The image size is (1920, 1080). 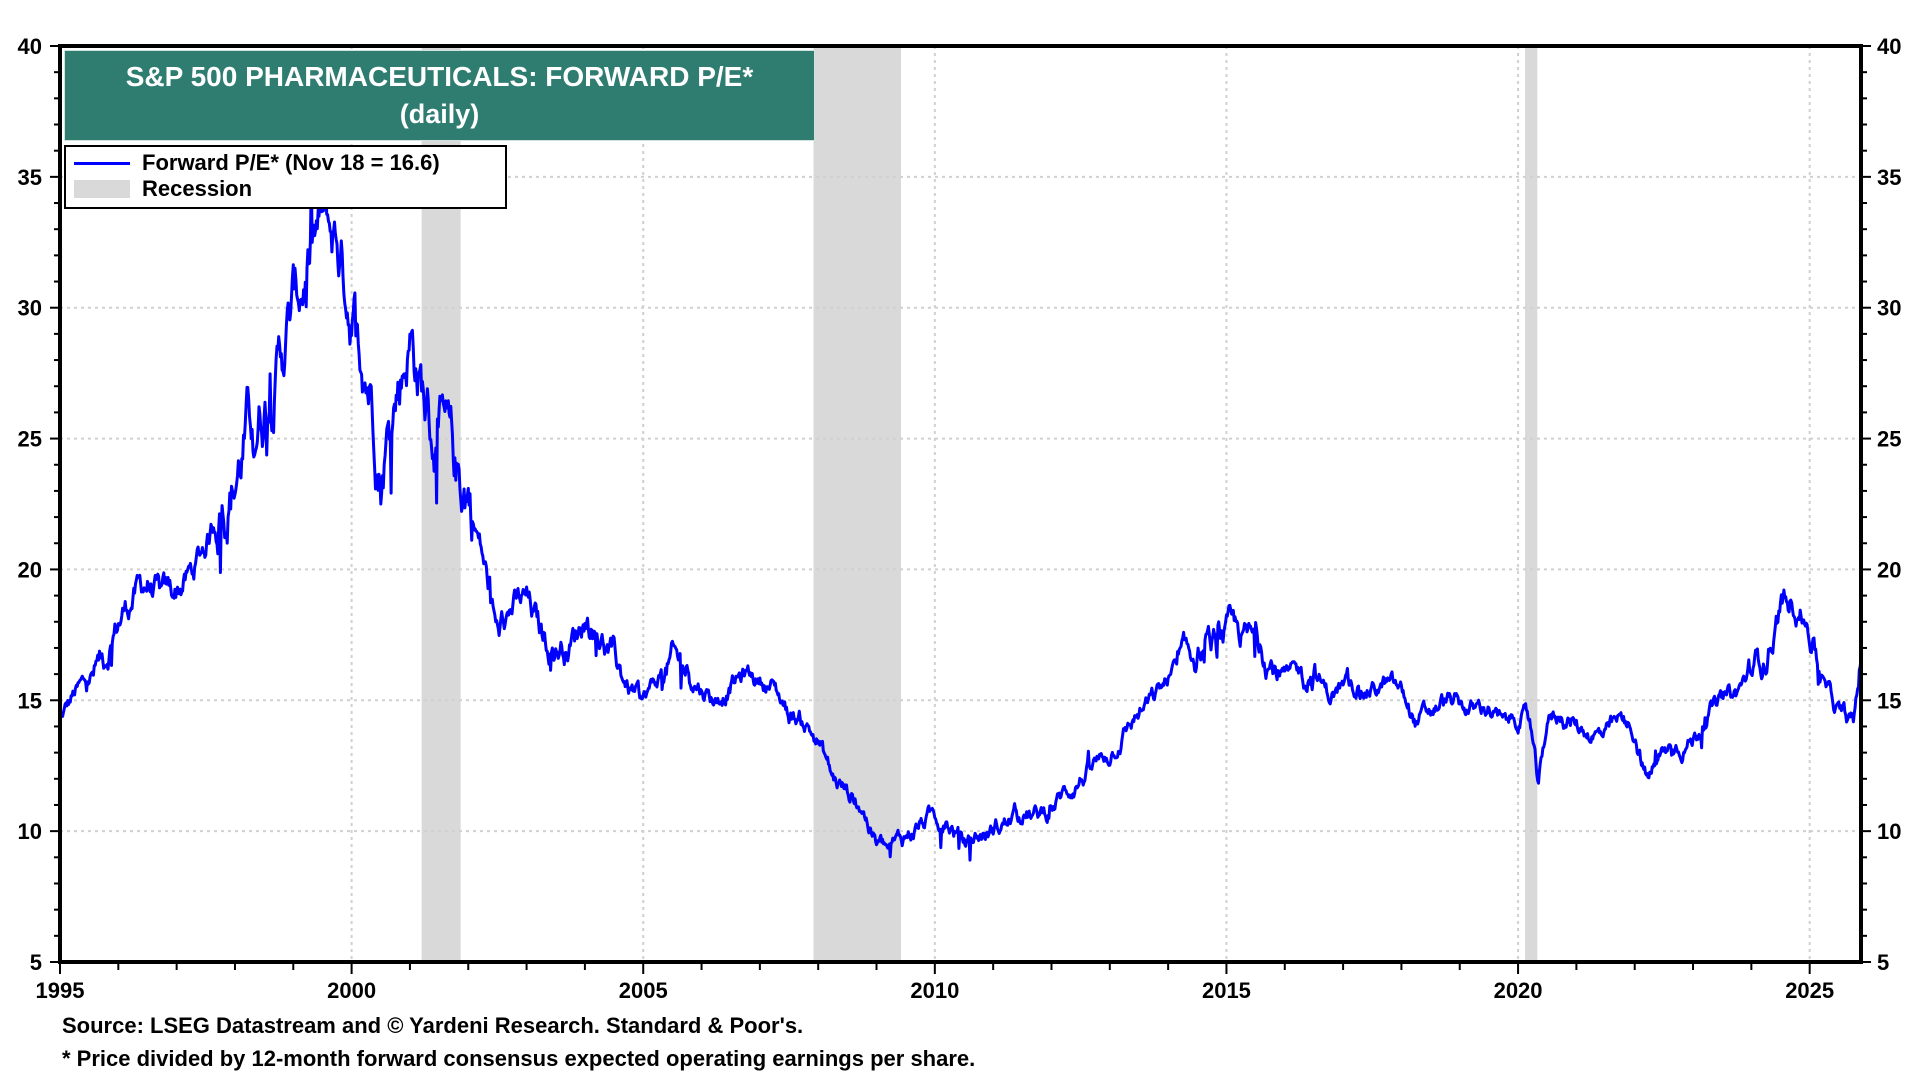 I want to click on y-tick-label-right: 25, so click(x=1889, y=439).